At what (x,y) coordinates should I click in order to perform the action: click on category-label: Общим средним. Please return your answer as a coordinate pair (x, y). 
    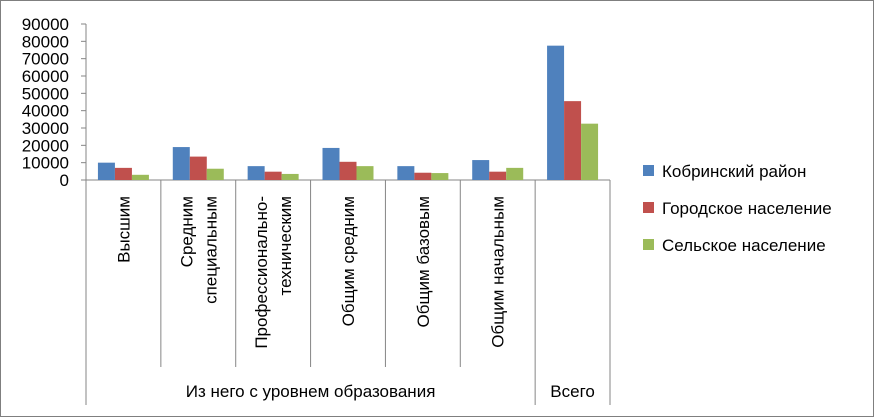
    Looking at the image, I should click on (348, 261).